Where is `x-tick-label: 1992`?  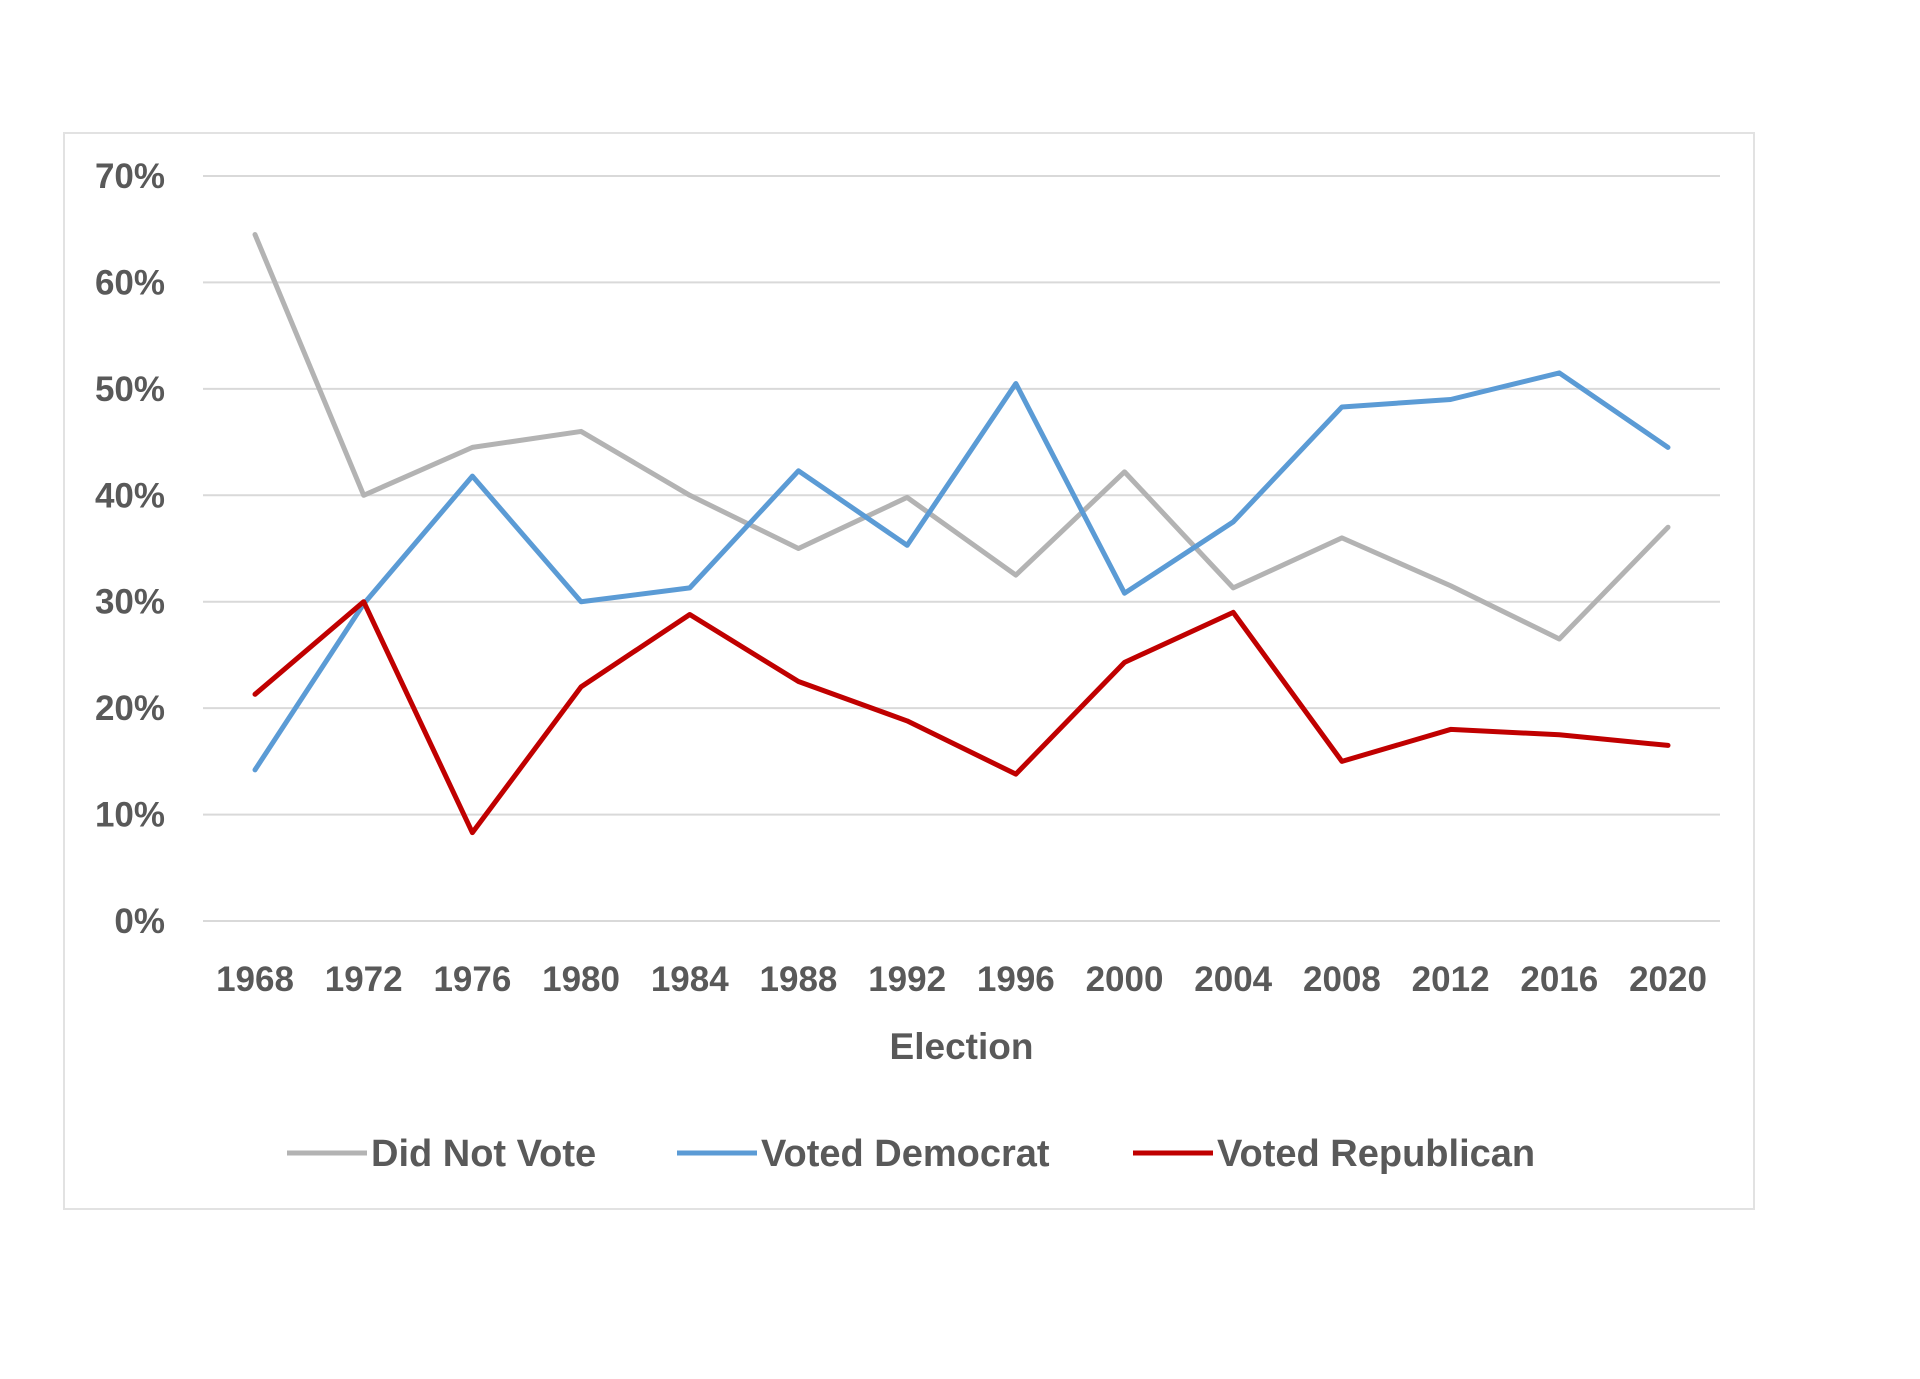
x-tick-label: 1992 is located at coordinates (907, 979).